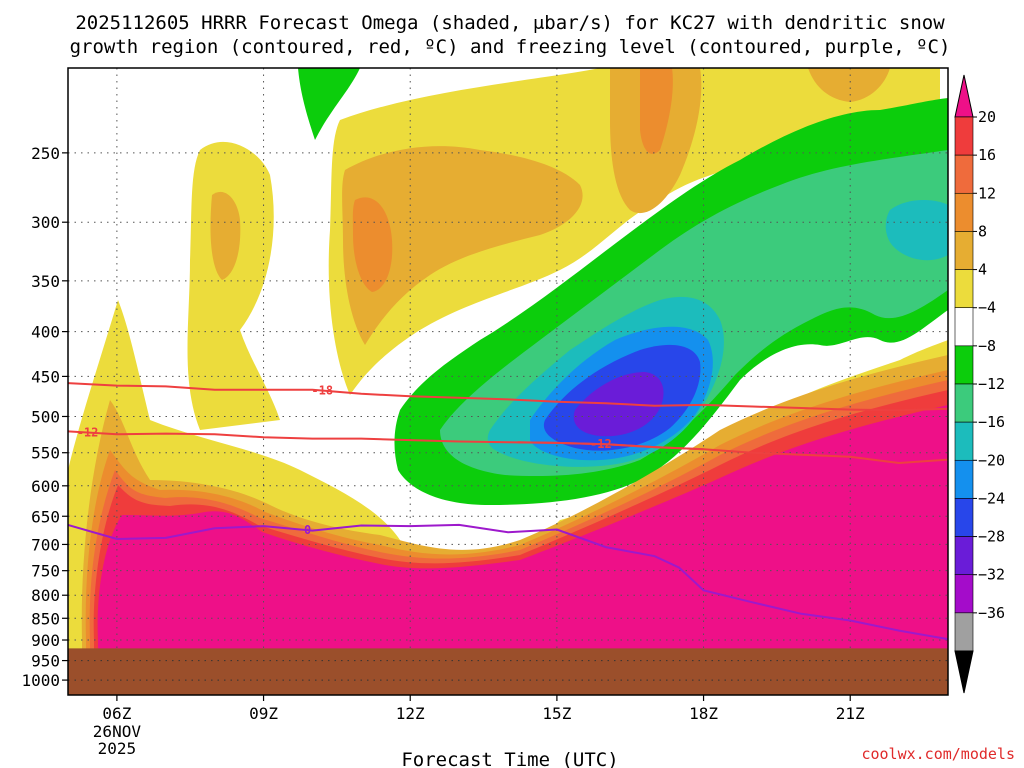  What do you see at coordinates (322, 391) in the screenshot?
I see `contour-label-0: -18` at bounding box center [322, 391].